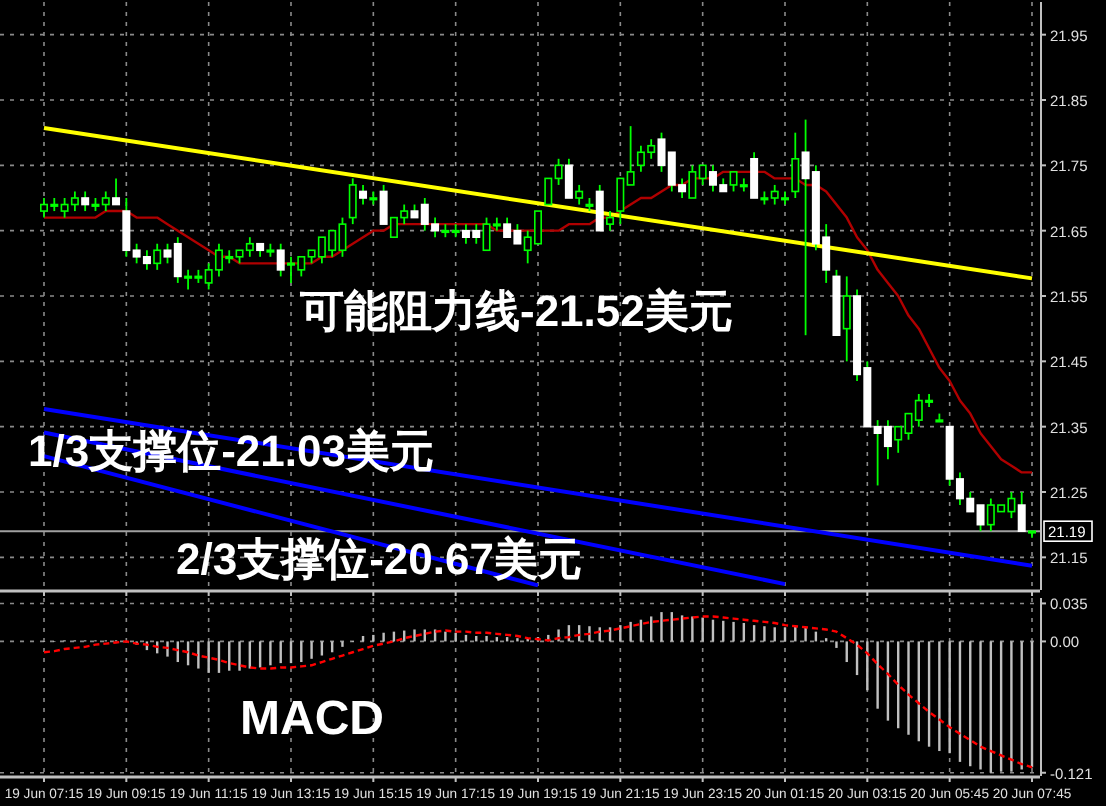 Image resolution: width=1106 pixels, height=806 pixels. What do you see at coordinates (515, 311) in the screenshot?
I see `annotation: 可能阻力线-21.52美元` at bounding box center [515, 311].